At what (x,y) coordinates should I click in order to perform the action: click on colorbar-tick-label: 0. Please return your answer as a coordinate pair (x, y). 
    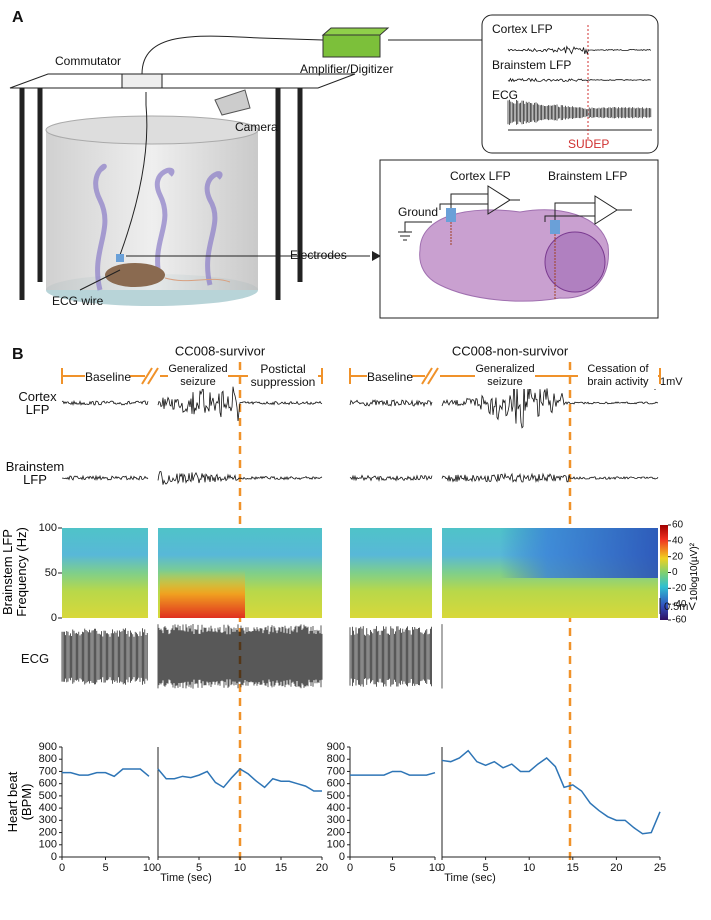
    Looking at the image, I should click on (675, 572).